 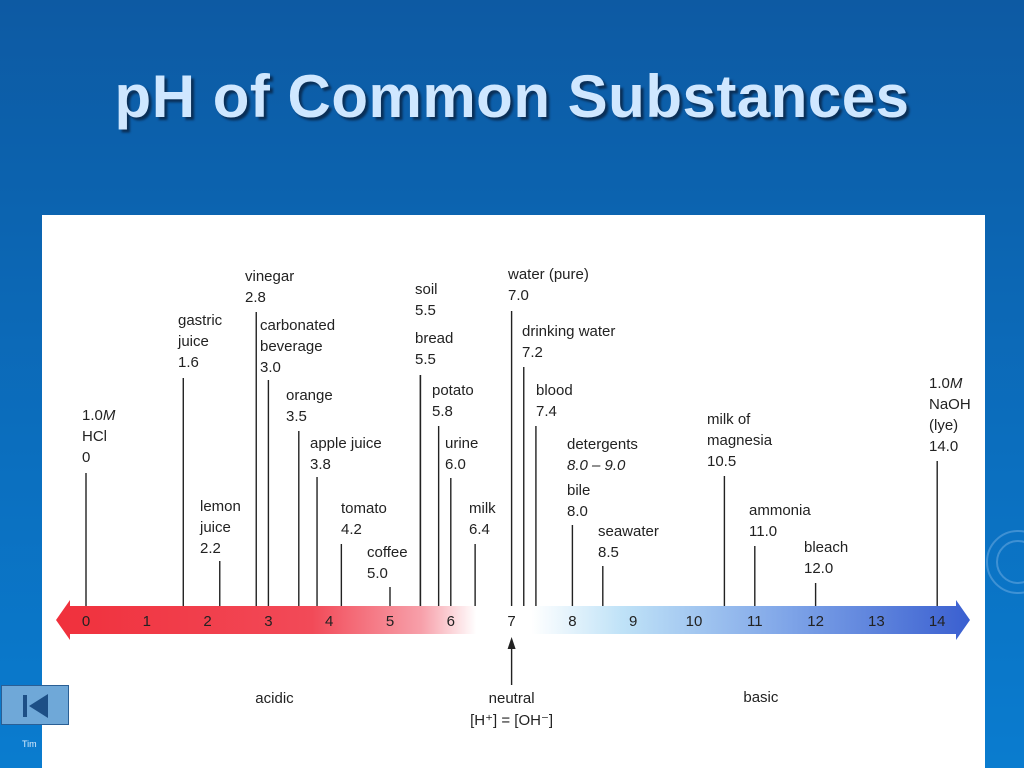 What do you see at coordinates (602, 444) in the screenshot?
I see `substance-label-line: detergents` at bounding box center [602, 444].